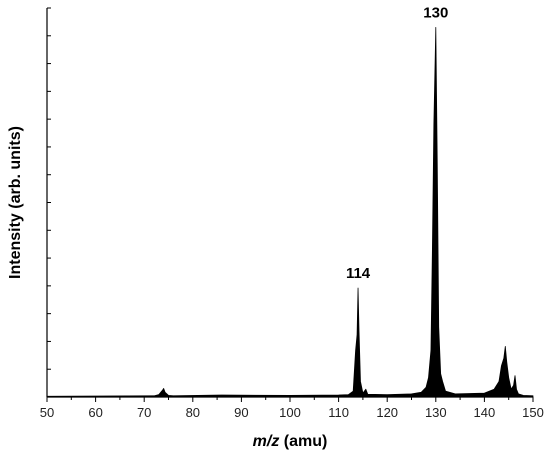 The width and height of the screenshot is (550, 462). Describe the element at coordinates (266, 441) in the screenshot. I see `x-axis-title-variable: m/z` at that location.